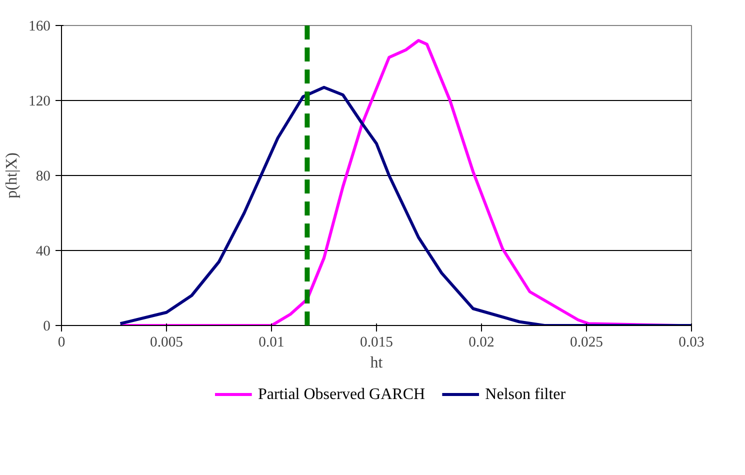 Image resolution: width=745 pixels, height=475 pixels. Describe the element at coordinates (525, 394) in the screenshot. I see `legend-label: Nelson filter` at that location.